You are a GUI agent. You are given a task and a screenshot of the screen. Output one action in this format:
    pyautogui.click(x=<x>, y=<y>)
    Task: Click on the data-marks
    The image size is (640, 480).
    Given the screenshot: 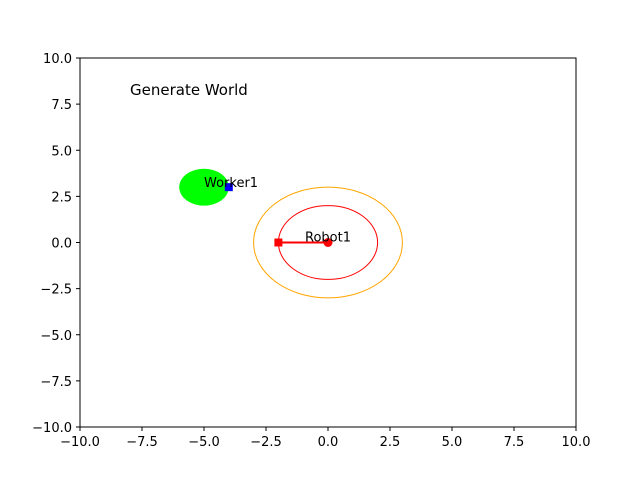 What is the action you would take?
    pyautogui.click(x=291, y=233)
    